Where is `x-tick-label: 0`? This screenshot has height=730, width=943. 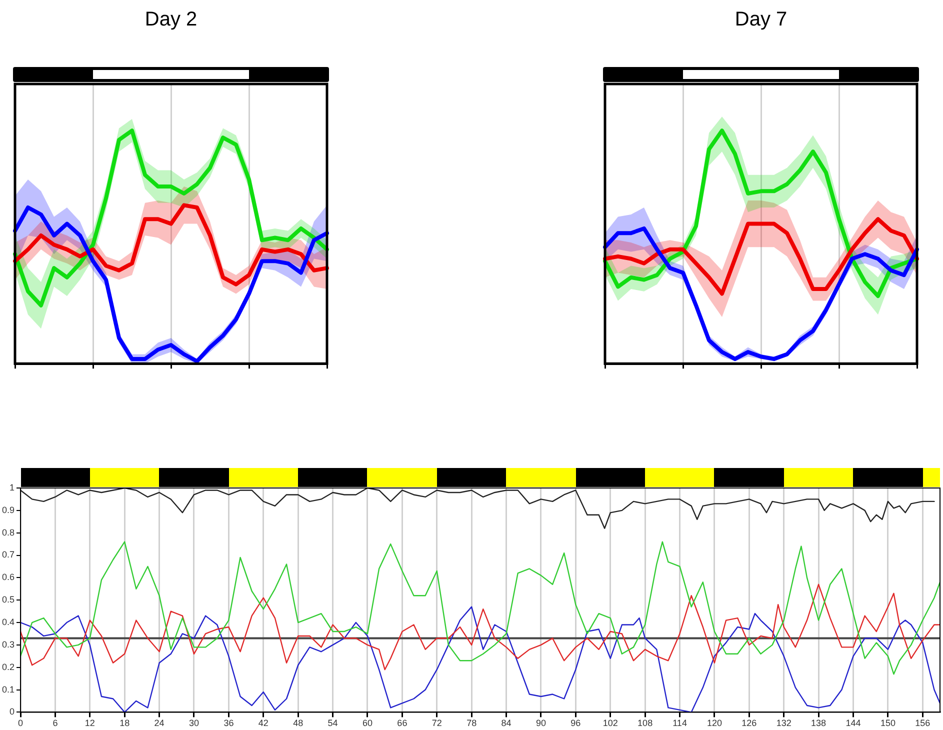
x-tick-label: 0 is located at coordinates (21, 723).